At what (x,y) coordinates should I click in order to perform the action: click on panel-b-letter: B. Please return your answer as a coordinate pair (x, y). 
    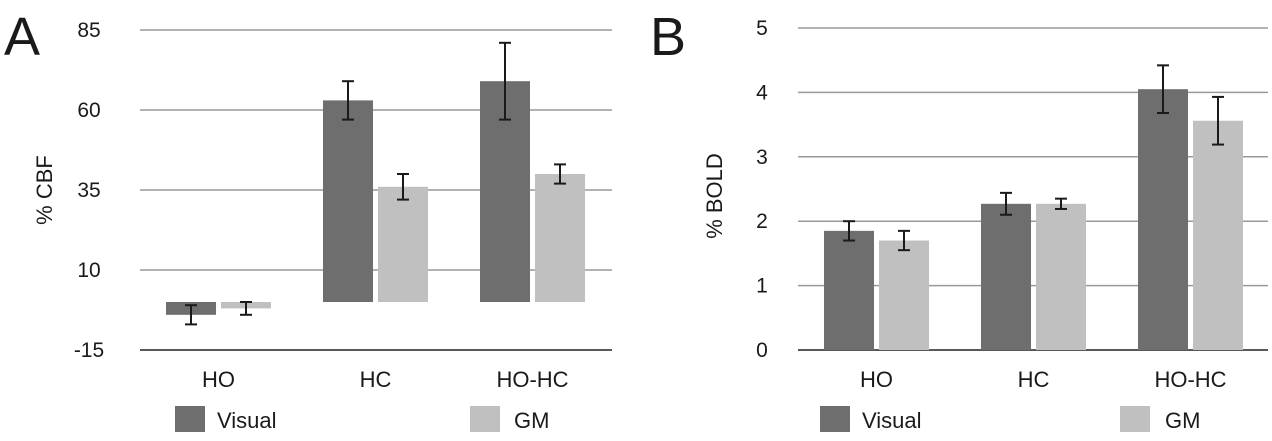
    Looking at the image, I should click on (668, 37).